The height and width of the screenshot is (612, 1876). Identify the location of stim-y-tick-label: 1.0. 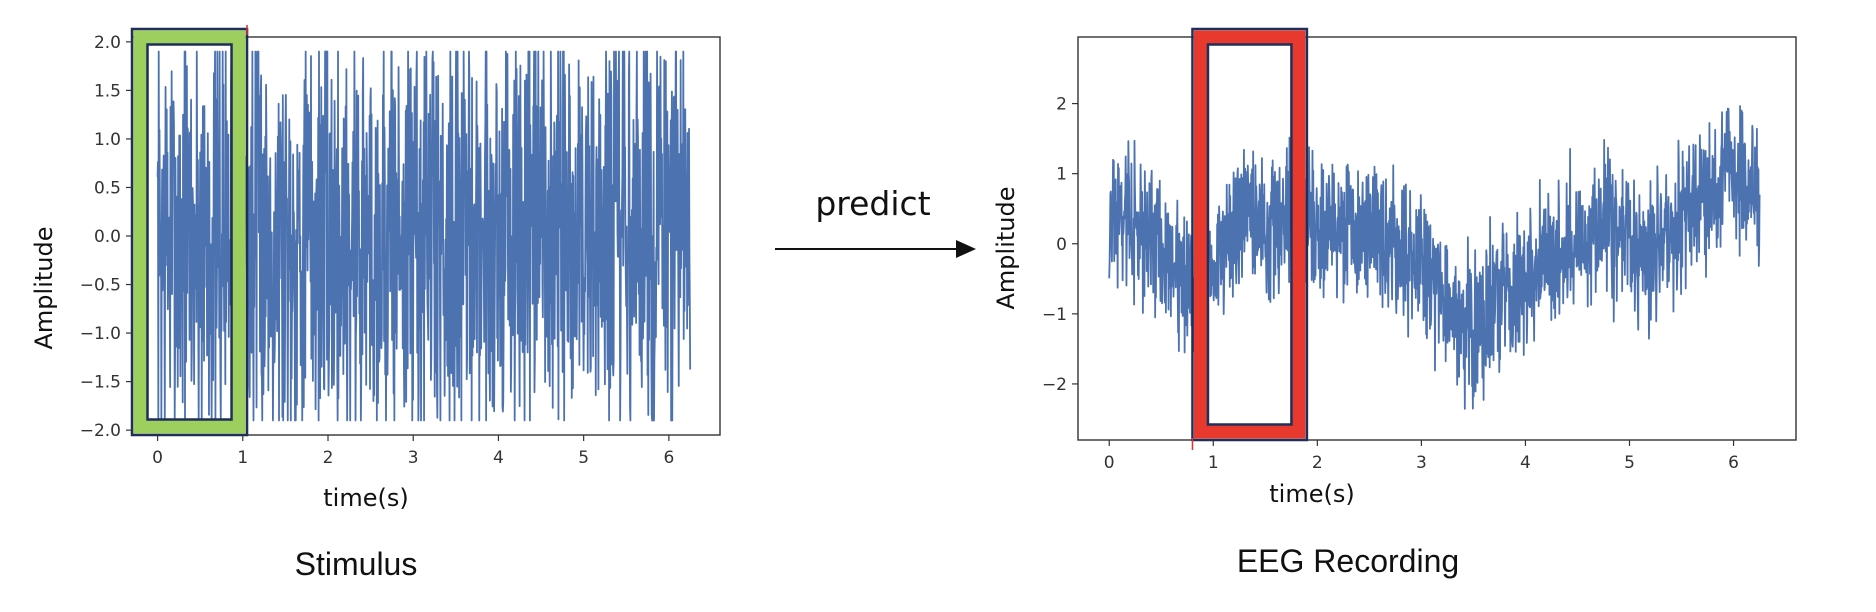
(107, 140).